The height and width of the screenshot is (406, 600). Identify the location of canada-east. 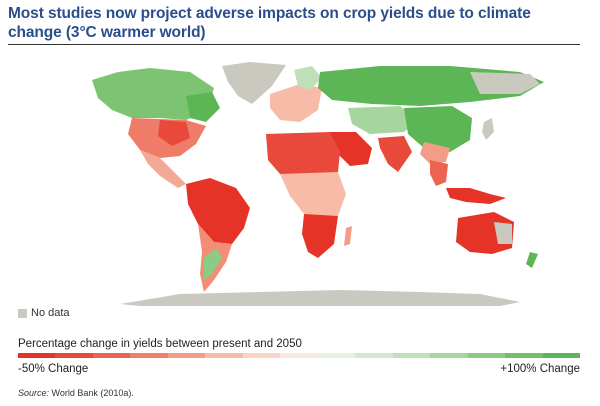
(203, 107).